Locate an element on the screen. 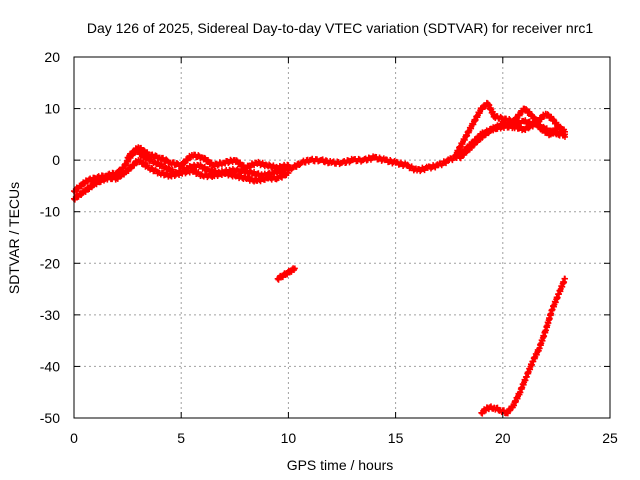 The image size is (640, 480). x-tick-label: 25 is located at coordinates (610, 438).